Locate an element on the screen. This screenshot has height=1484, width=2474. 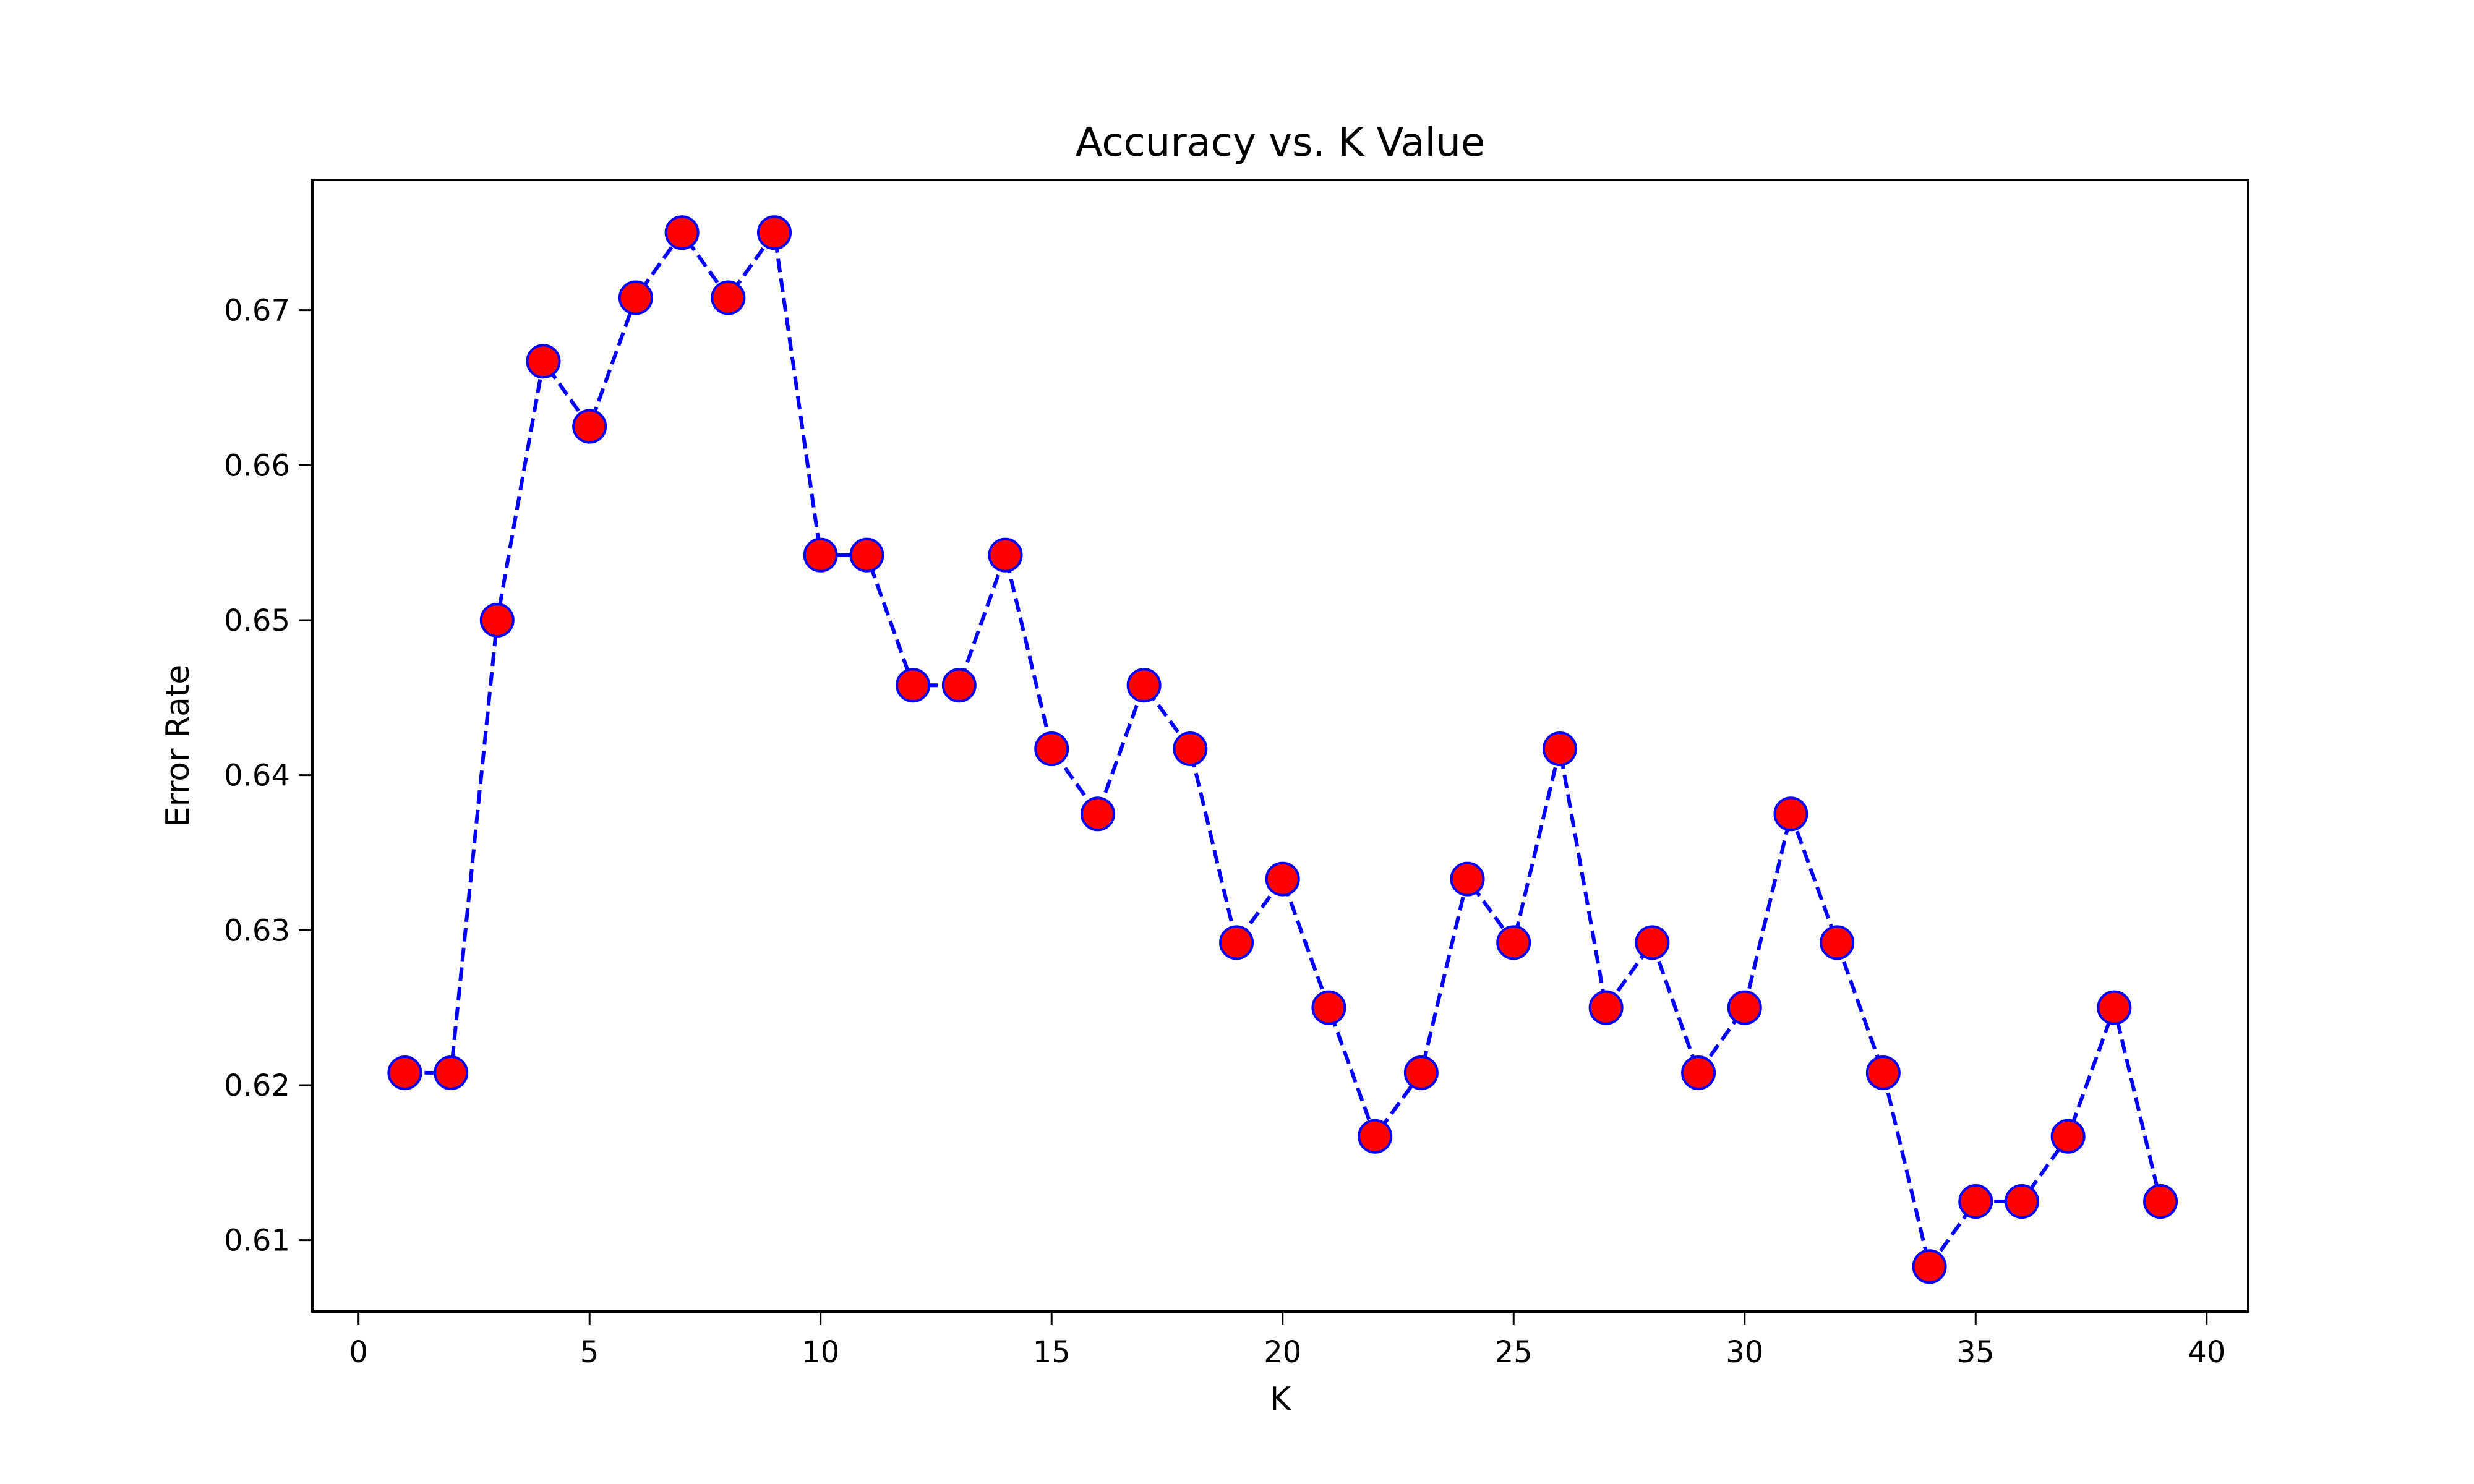
x-tick-label: 40 is located at coordinates (2206, 1352).